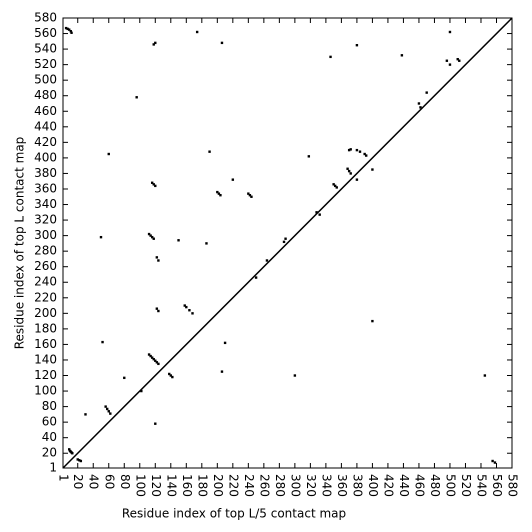 This screenshot has height=532, width=532. I want to click on y-tick-label: 120, so click(45, 375).